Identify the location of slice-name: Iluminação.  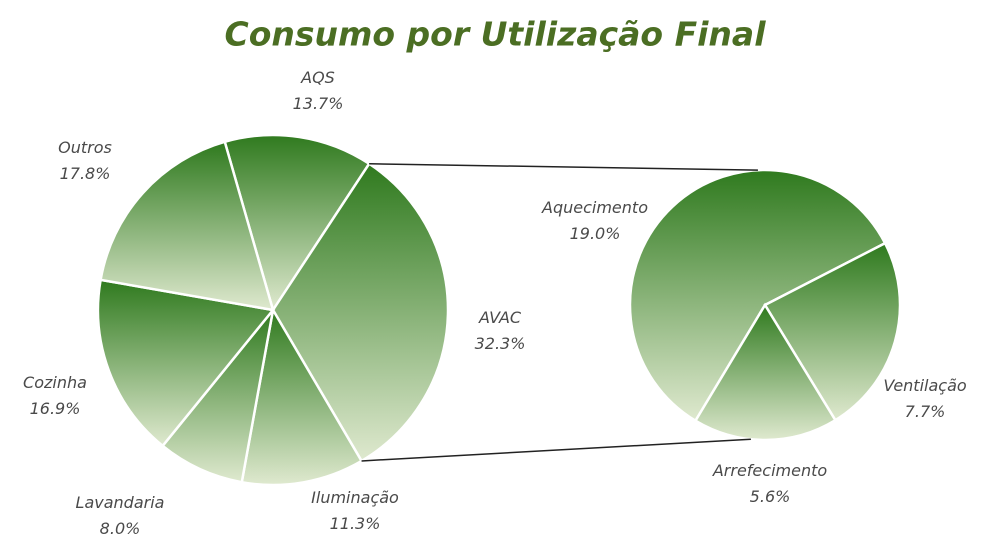
(355, 497).